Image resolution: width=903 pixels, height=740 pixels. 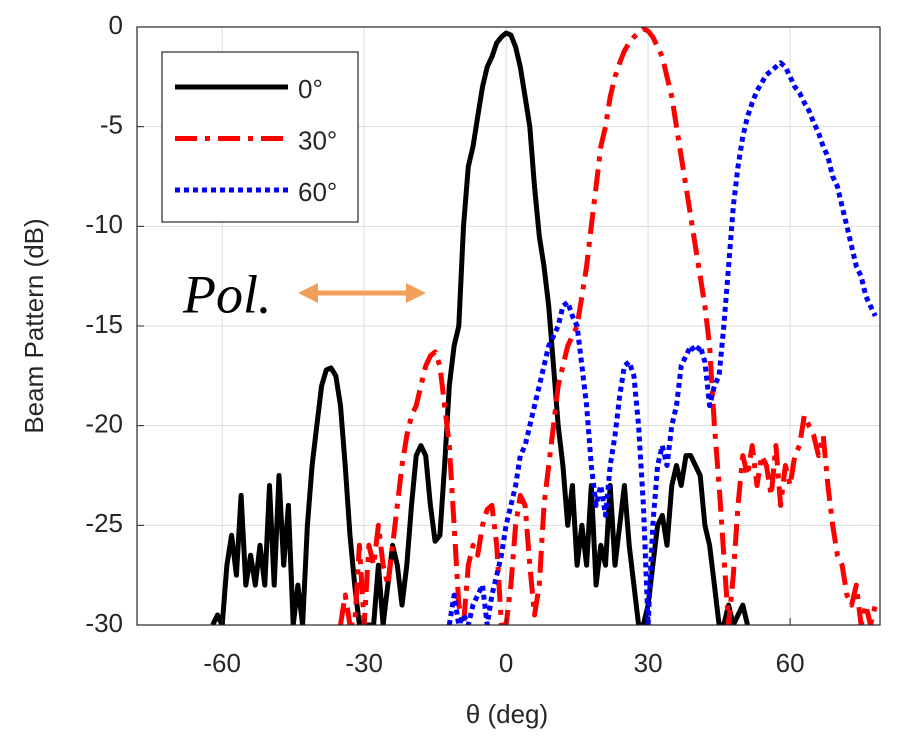 I want to click on y-tick-label: -15, so click(x=104, y=324).